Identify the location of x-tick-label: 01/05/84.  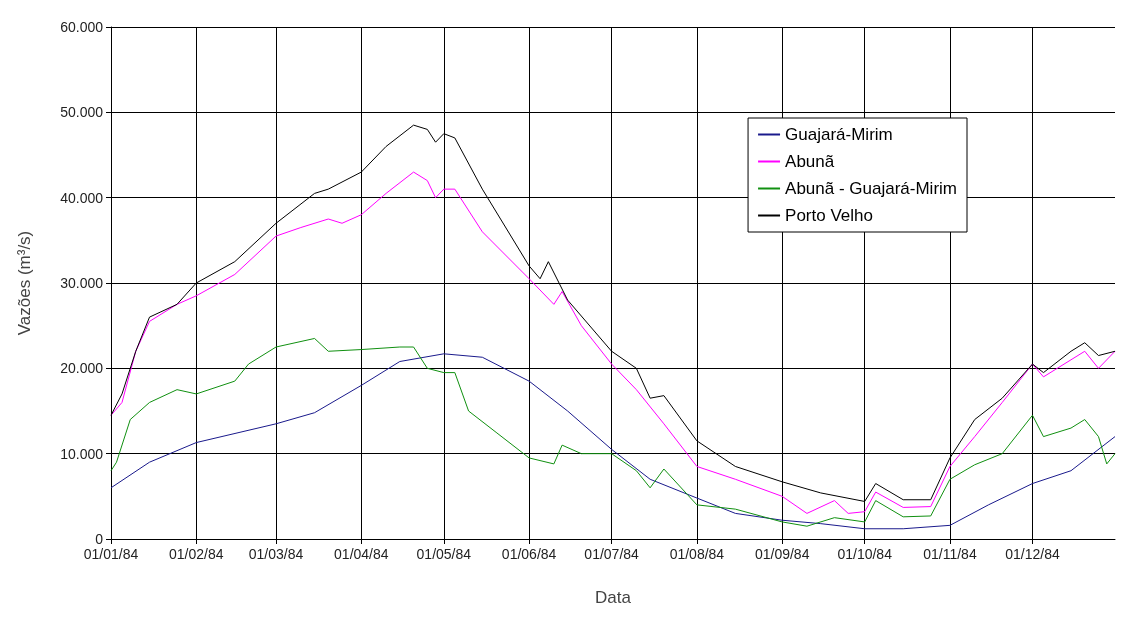
(444, 554).